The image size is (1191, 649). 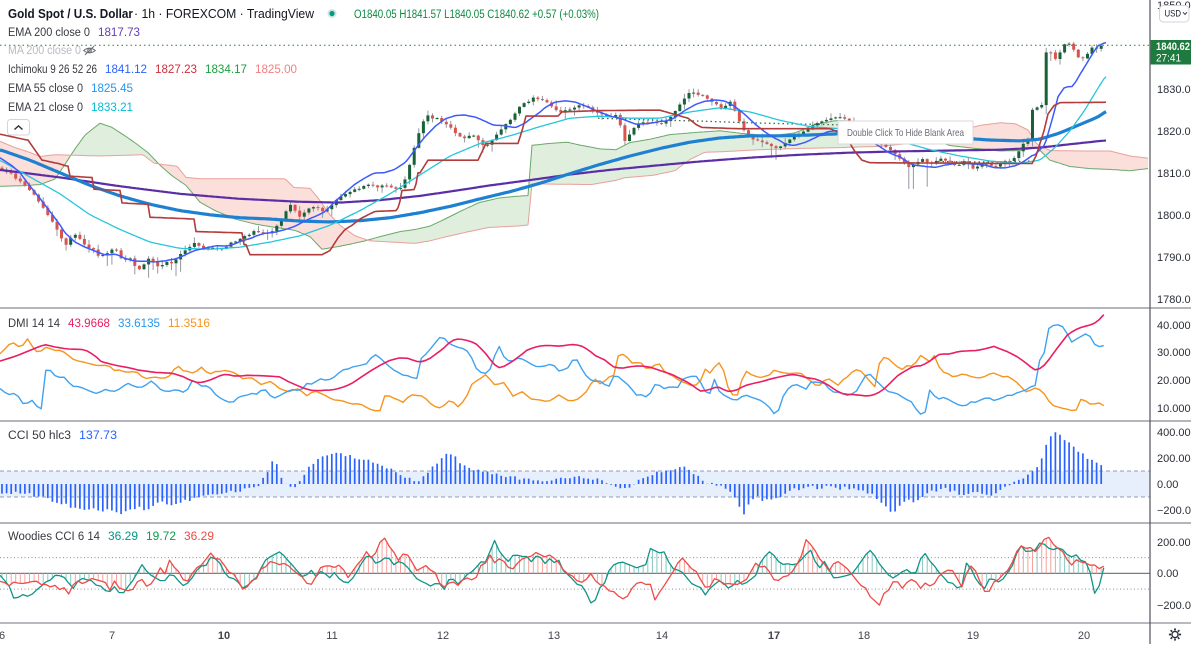 What do you see at coordinates (1174, 174) in the screenshot?
I see `svg-text: 1810.00` at bounding box center [1174, 174].